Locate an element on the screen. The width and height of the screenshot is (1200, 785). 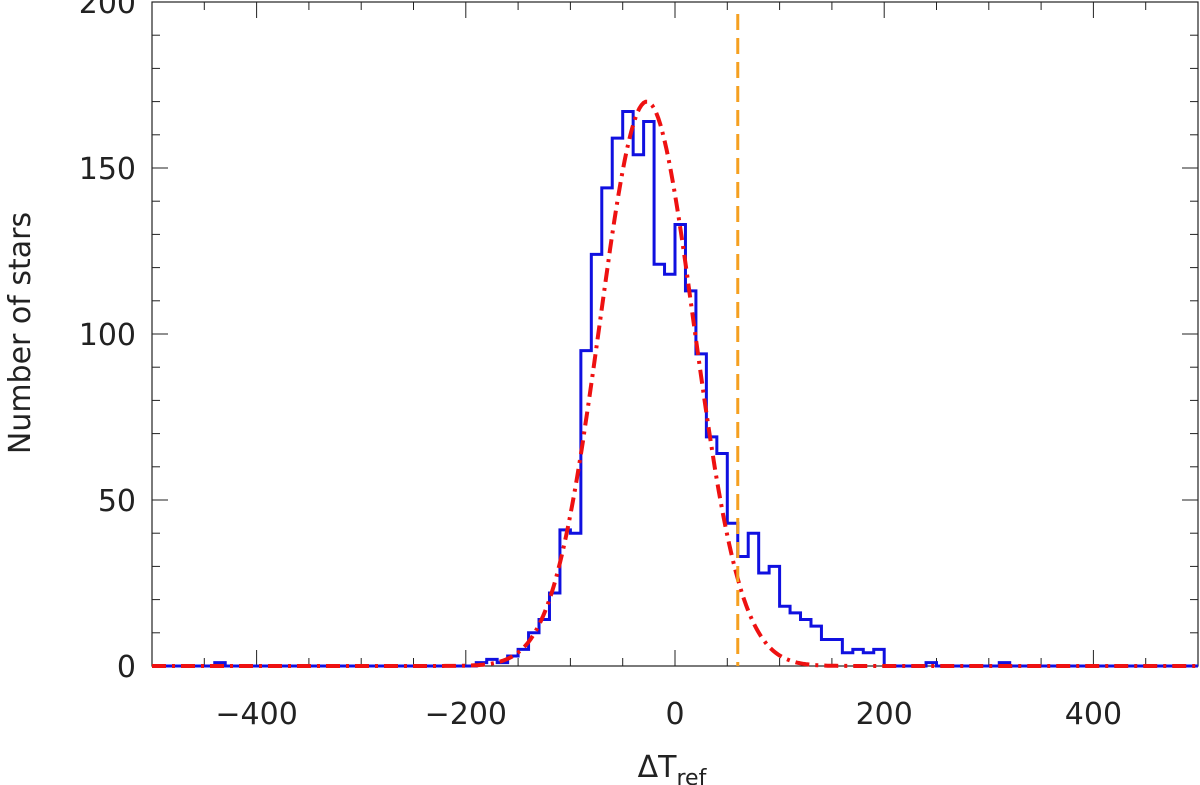
x-tick-label: 0 is located at coordinates (674, 714).